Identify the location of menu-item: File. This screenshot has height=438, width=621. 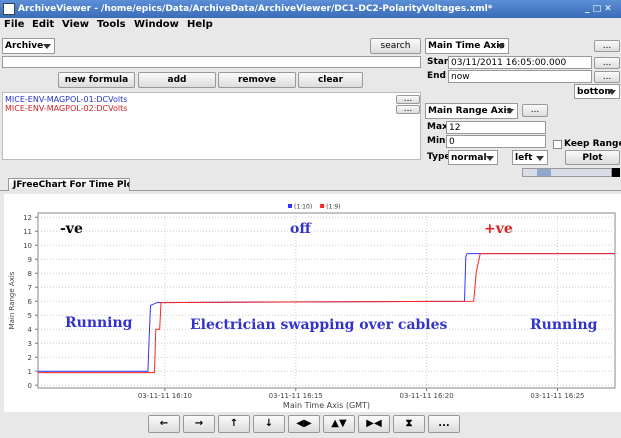
(14, 24).